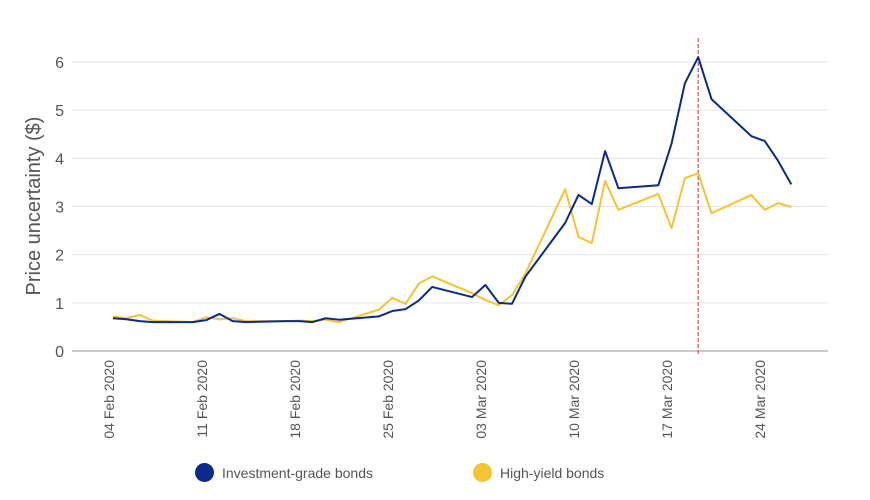 This screenshot has width=870, height=500. What do you see at coordinates (481, 399) in the screenshot?
I see `x-tick-label: 03 Mar 2020` at bounding box center [481, 399].